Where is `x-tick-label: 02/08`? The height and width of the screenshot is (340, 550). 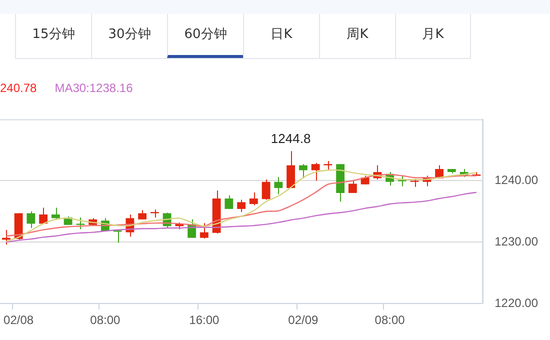 x-tick-label: 02/08 is located at coordinates (19, 320).